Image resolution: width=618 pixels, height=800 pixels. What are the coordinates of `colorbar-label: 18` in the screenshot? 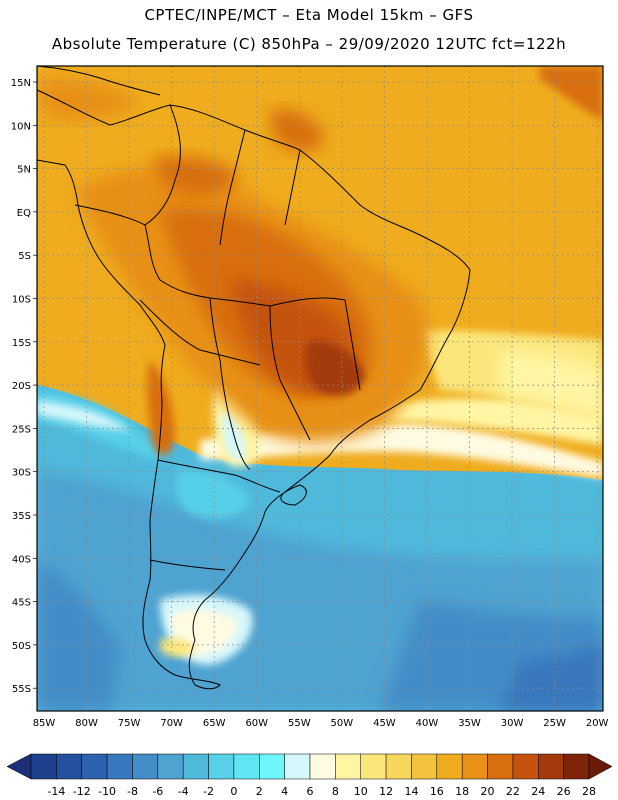 It's located at (462, 791).